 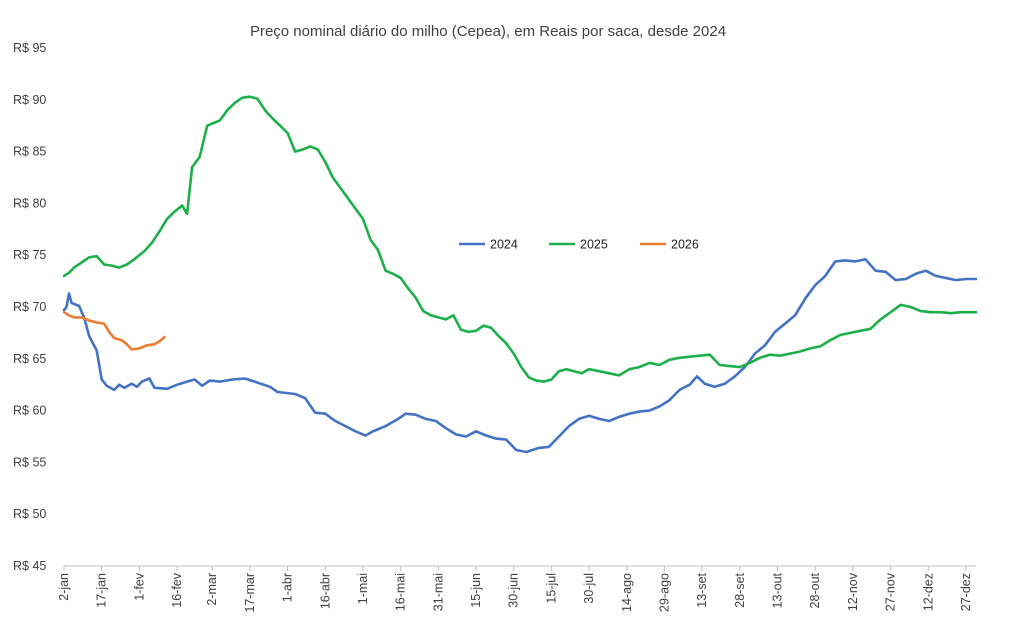 What do you see at coordinates (212, 589) in the screenshot?
I see `x-tick-label: 2-mar` at bounding box center [212, 589].